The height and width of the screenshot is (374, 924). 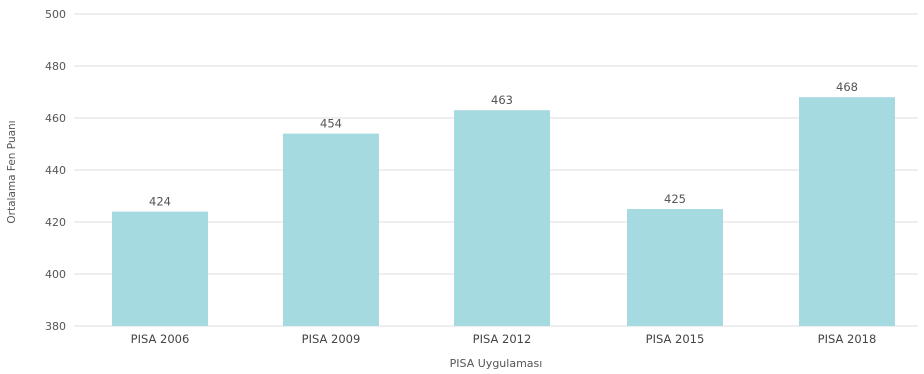 I want to click on bar-pisa-2006, so click(x=160, y=268).